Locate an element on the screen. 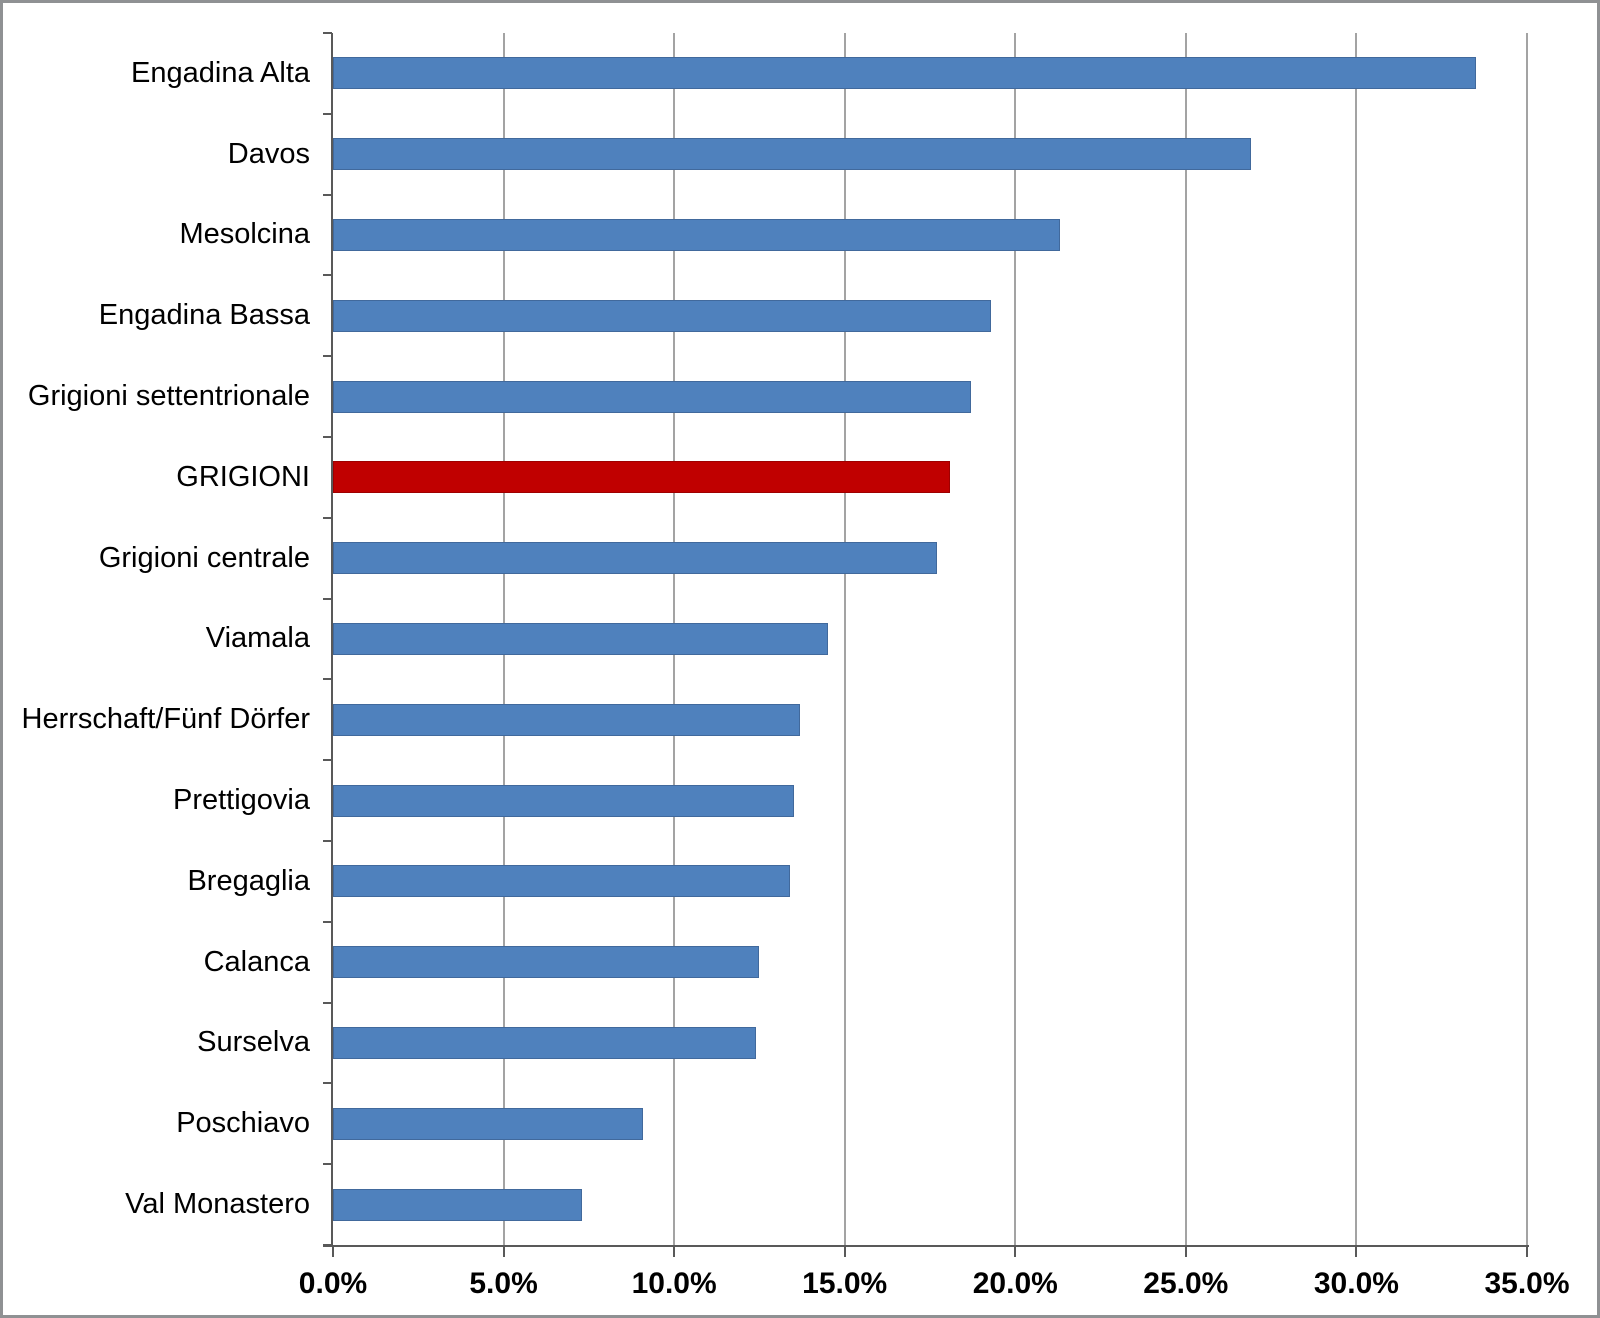 The width and height of the screenshot is (1600, 1318). category-label-grigioni-centrale: Grigioni centrale is located at coordinates (204, 557).